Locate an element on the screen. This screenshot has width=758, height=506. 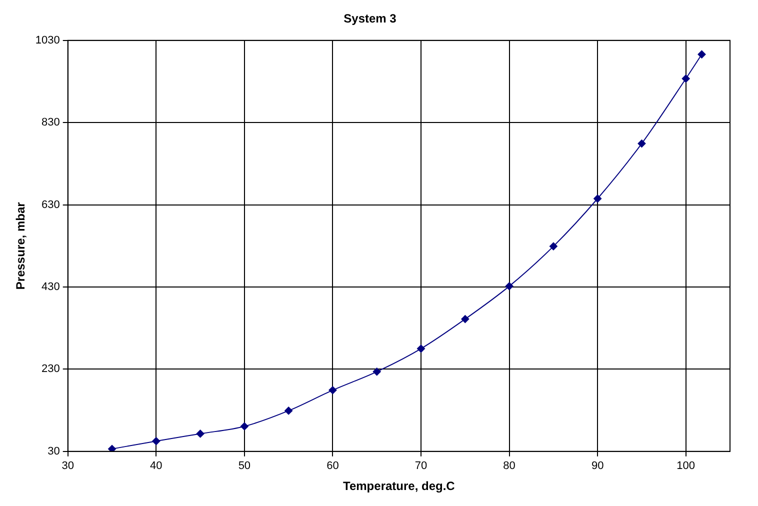
x-tick-label: 70 is located at coordinates (421, 466).